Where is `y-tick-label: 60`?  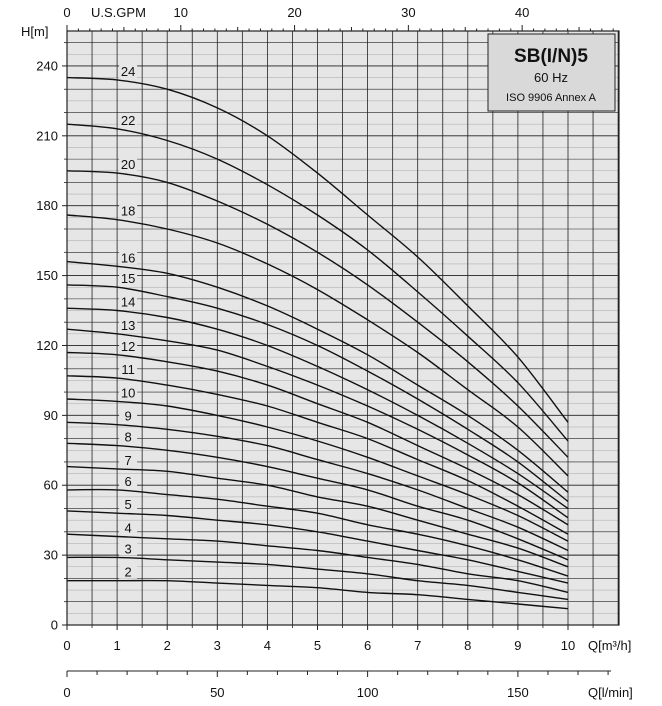 y-tick-label: 60 is located at coordinates (51, 485).